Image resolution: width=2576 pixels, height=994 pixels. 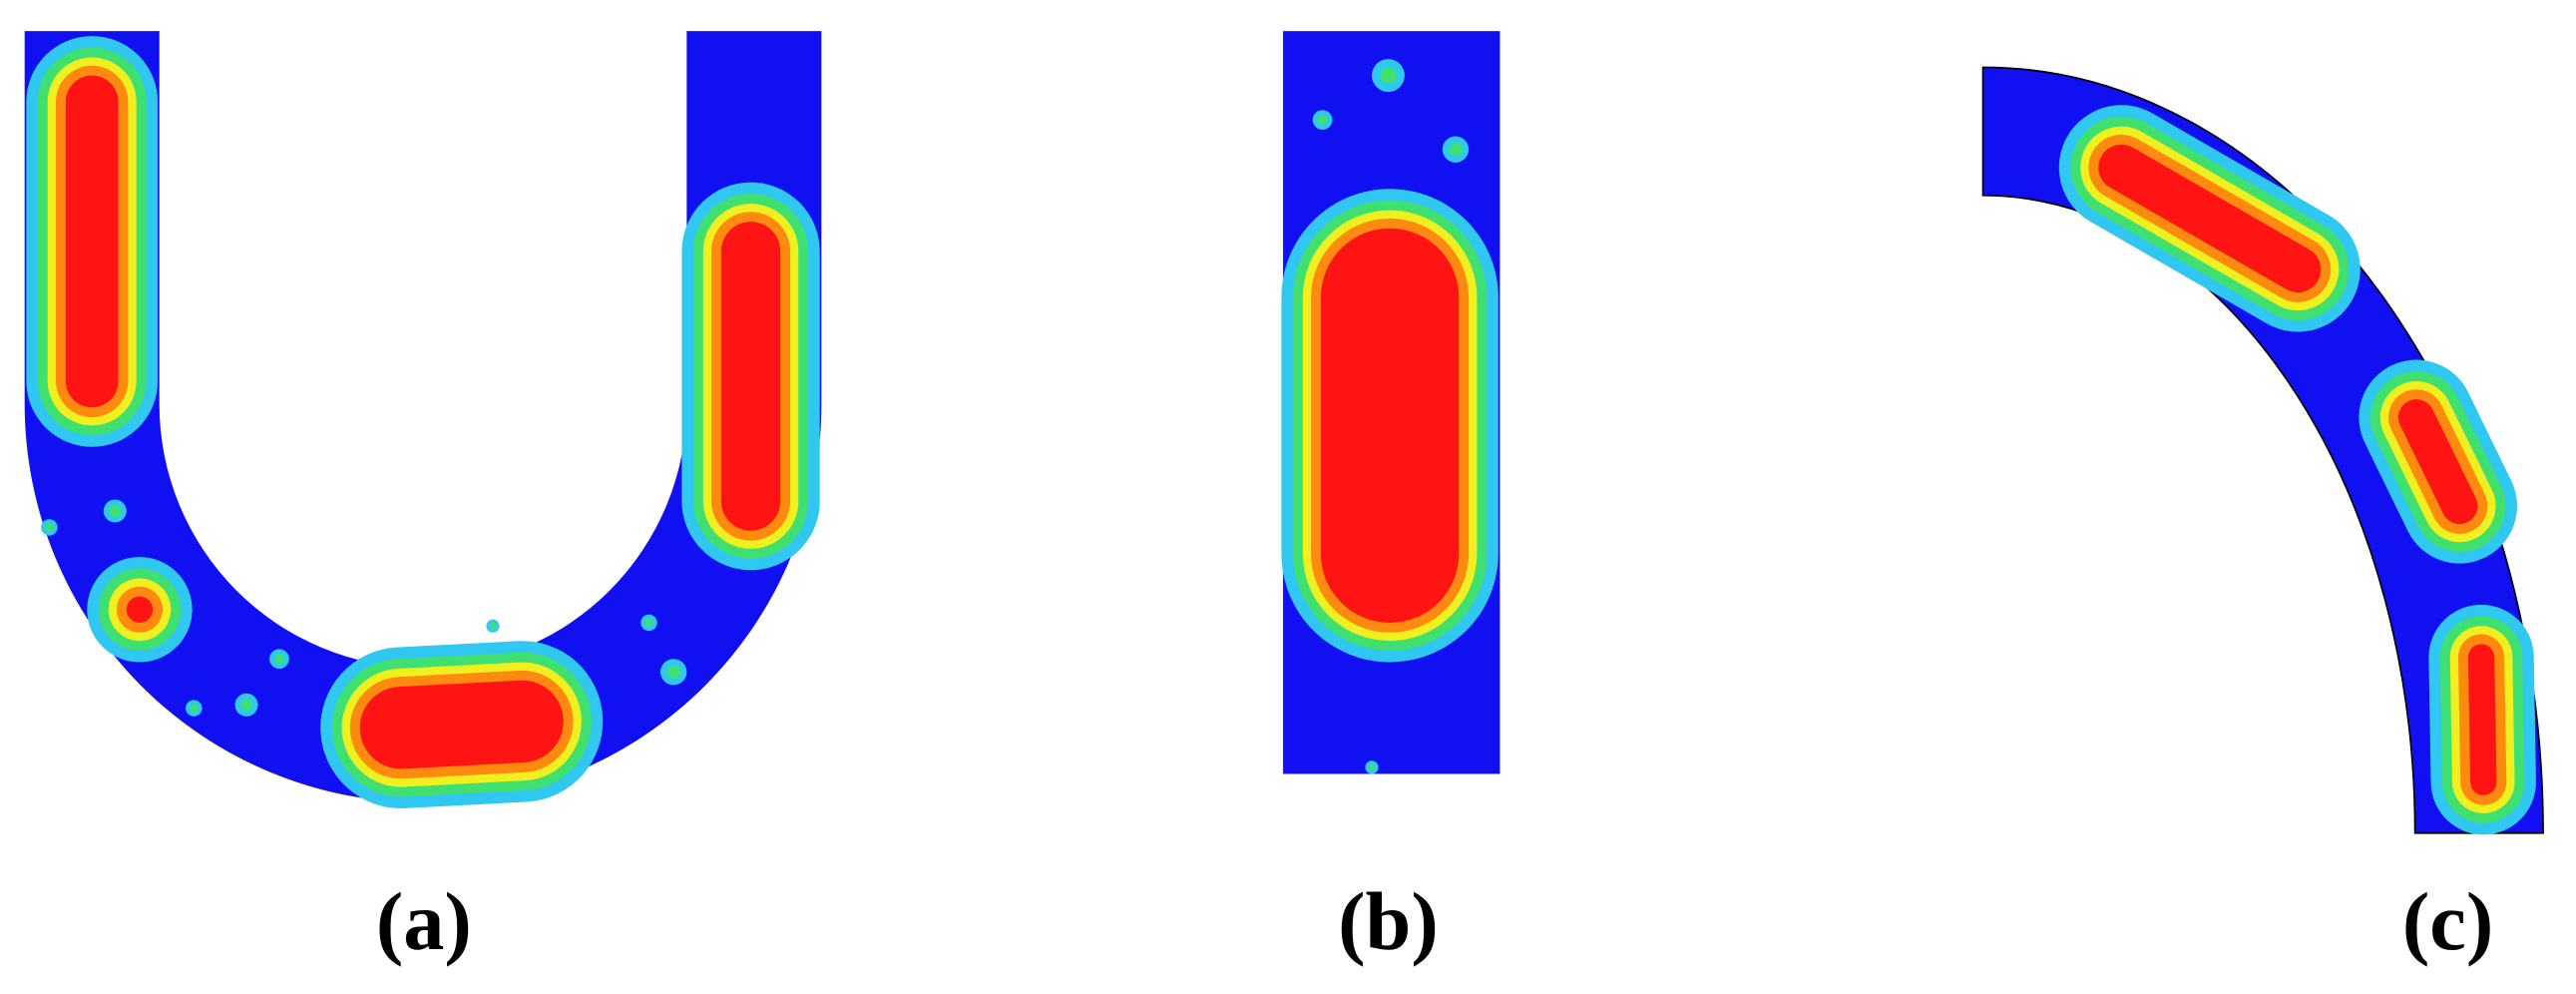 What do you see at coordinates (2447, 921) in the screenshot?
I see `panel-label: (c)` at bounding box center [2447, 921].